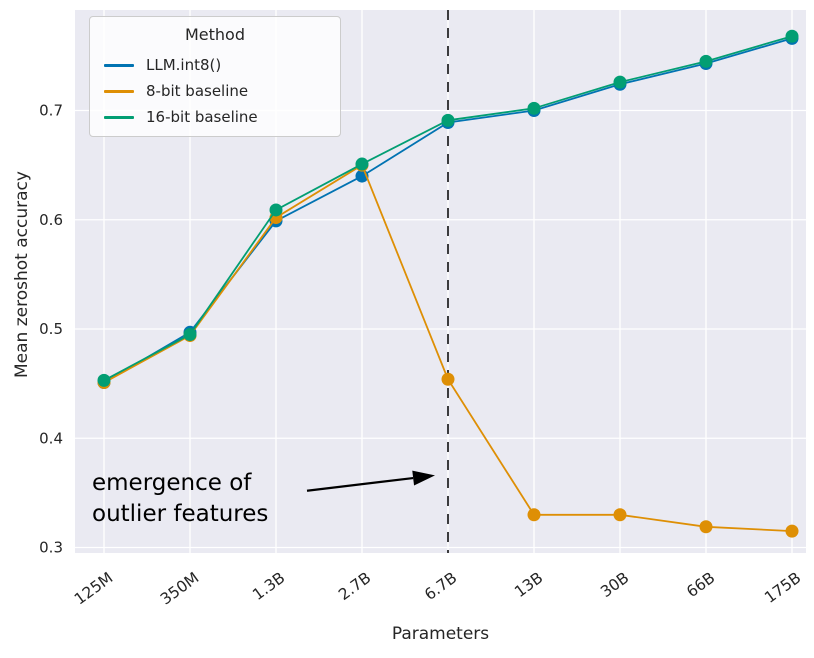  What do you see at coordinates (700, 585) in the screenshot?
I see `svg-text: 66B` at bounding box center [700, 585].